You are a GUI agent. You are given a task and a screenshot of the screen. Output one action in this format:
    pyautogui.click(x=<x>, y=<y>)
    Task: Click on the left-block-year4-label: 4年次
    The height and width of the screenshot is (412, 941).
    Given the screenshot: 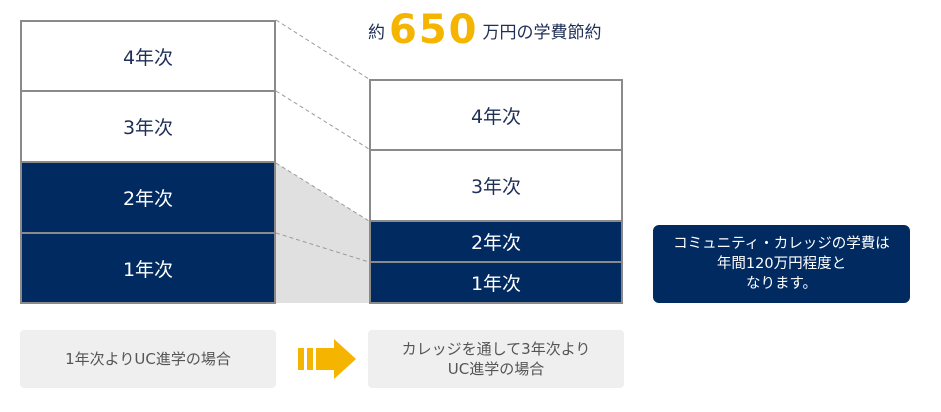 What is the action you would take?
    pyautogui.click(x=148, y=57)
    